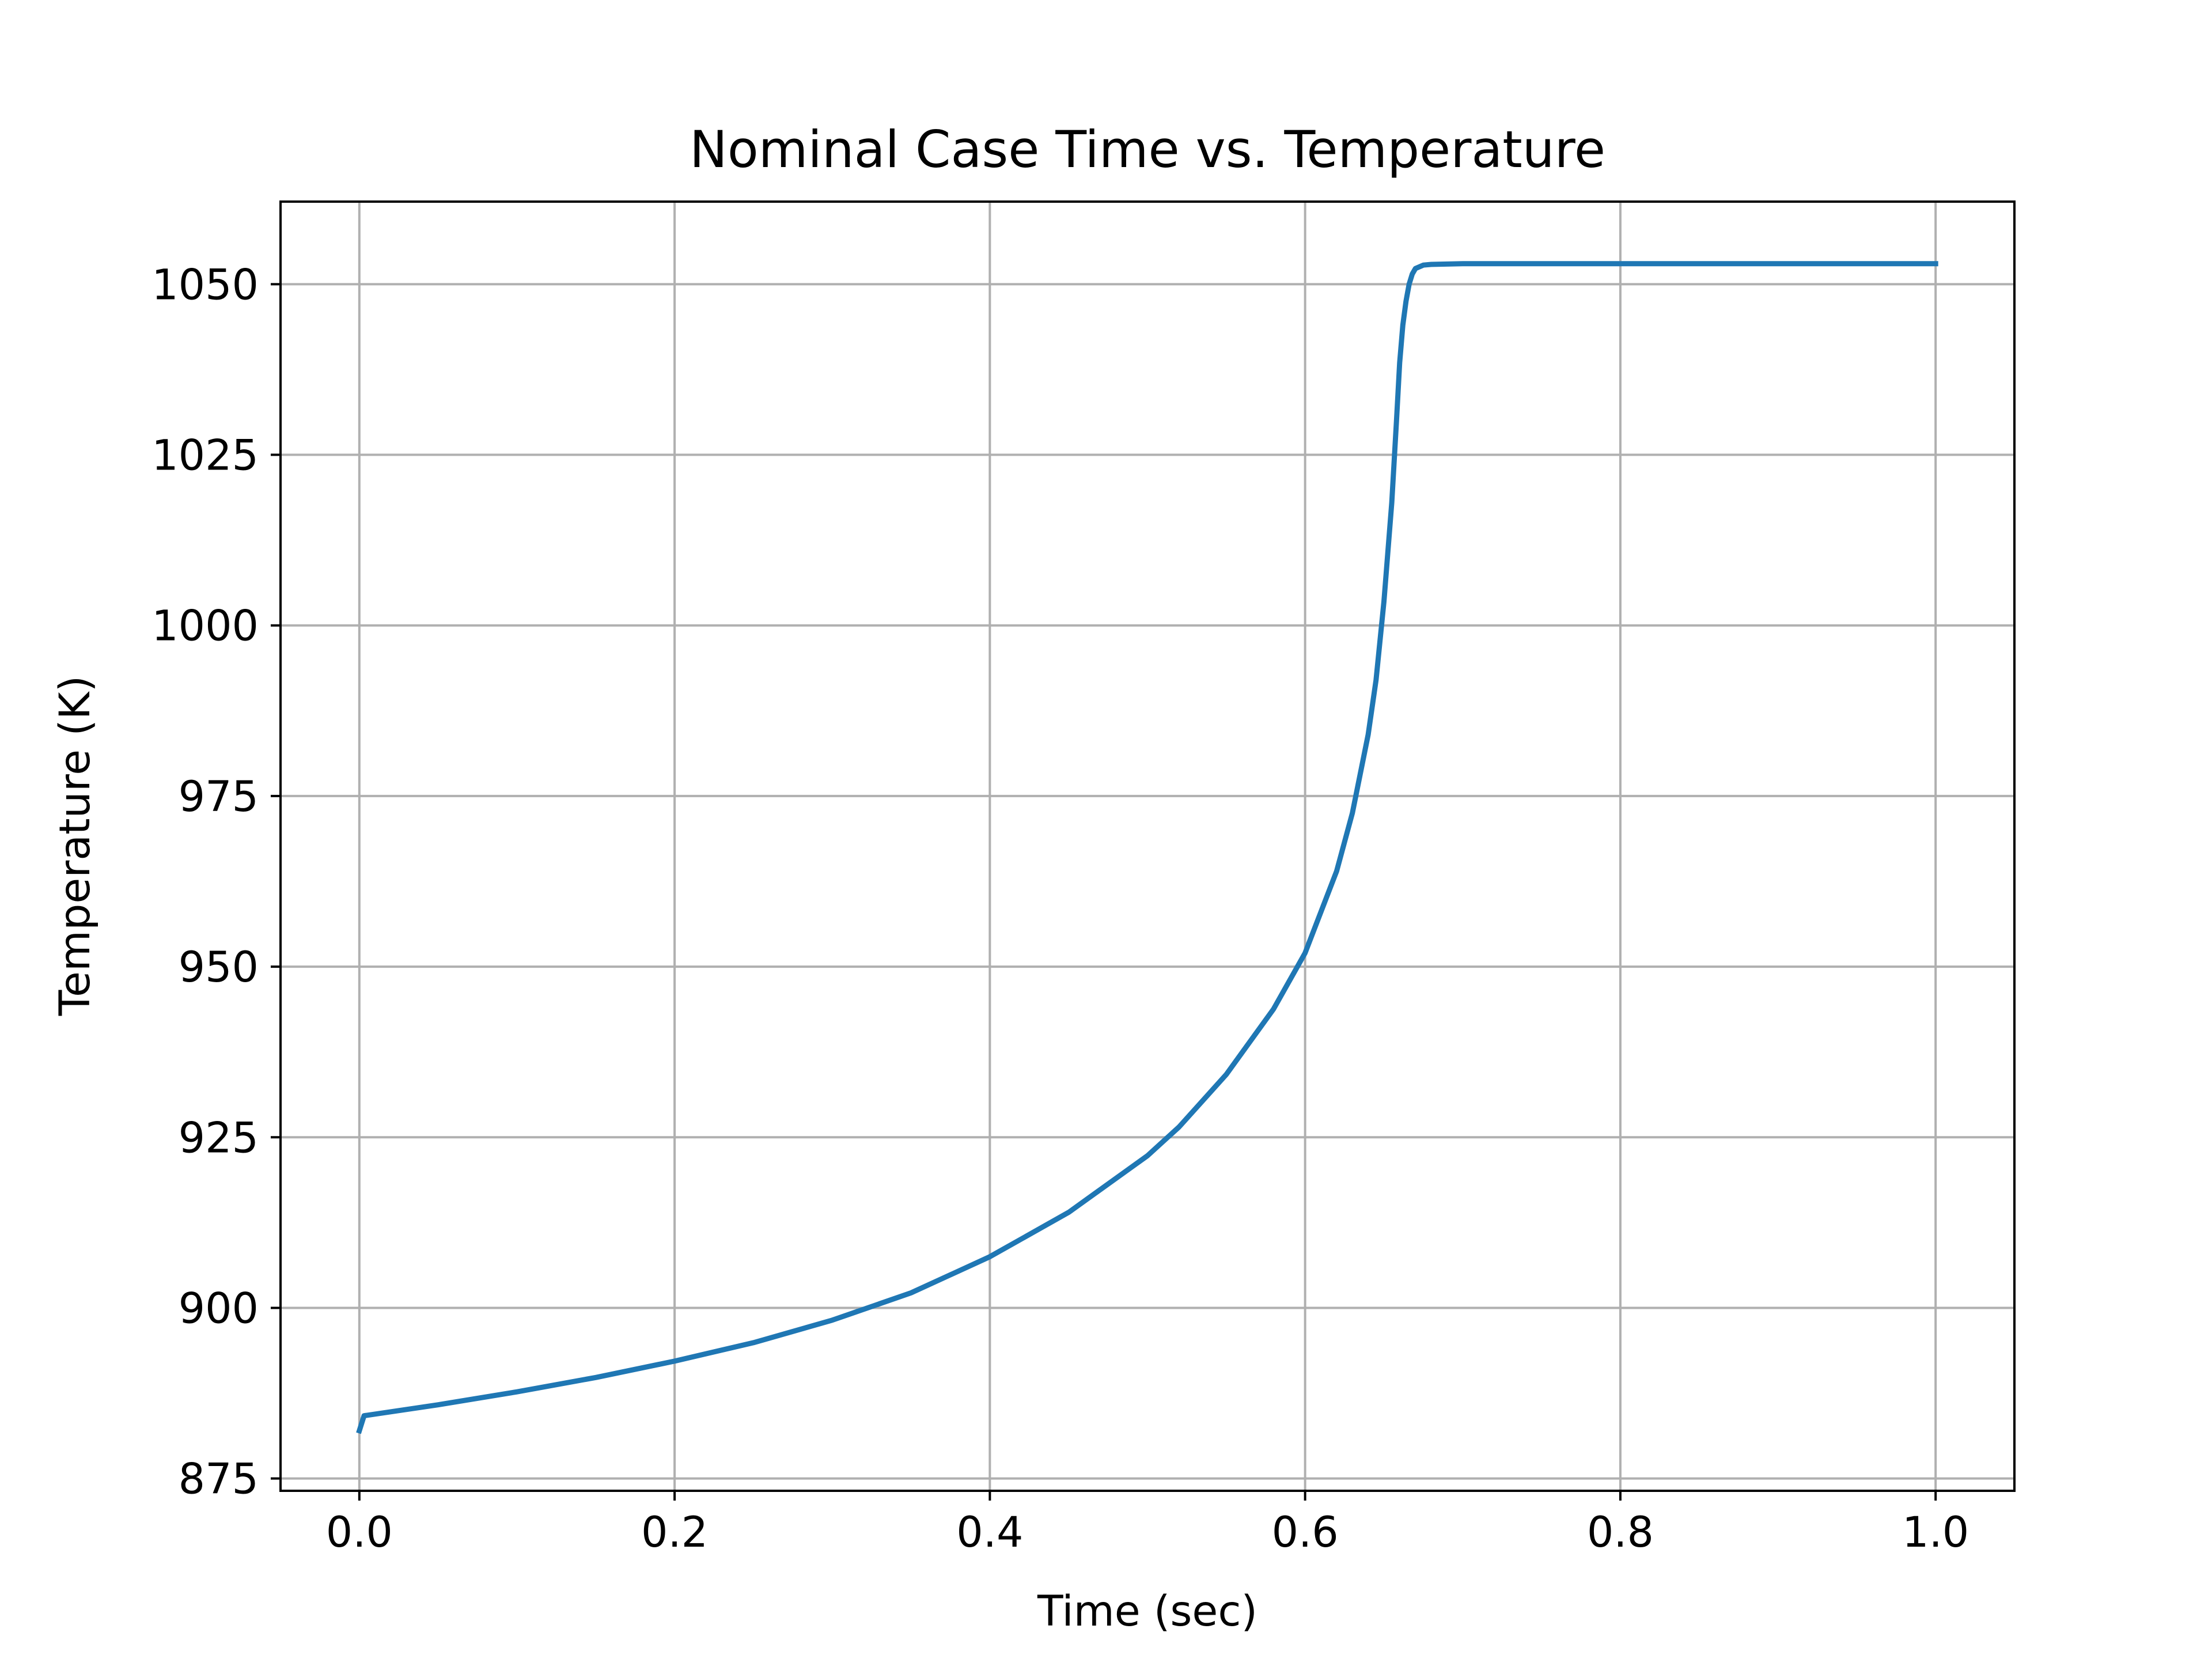 The height and width of the screenshot is (1659, 2212). Describe the element at coordinates (1147, 1611) in the screenshot. I see `x-axis-label: Time (sec)` at that location.